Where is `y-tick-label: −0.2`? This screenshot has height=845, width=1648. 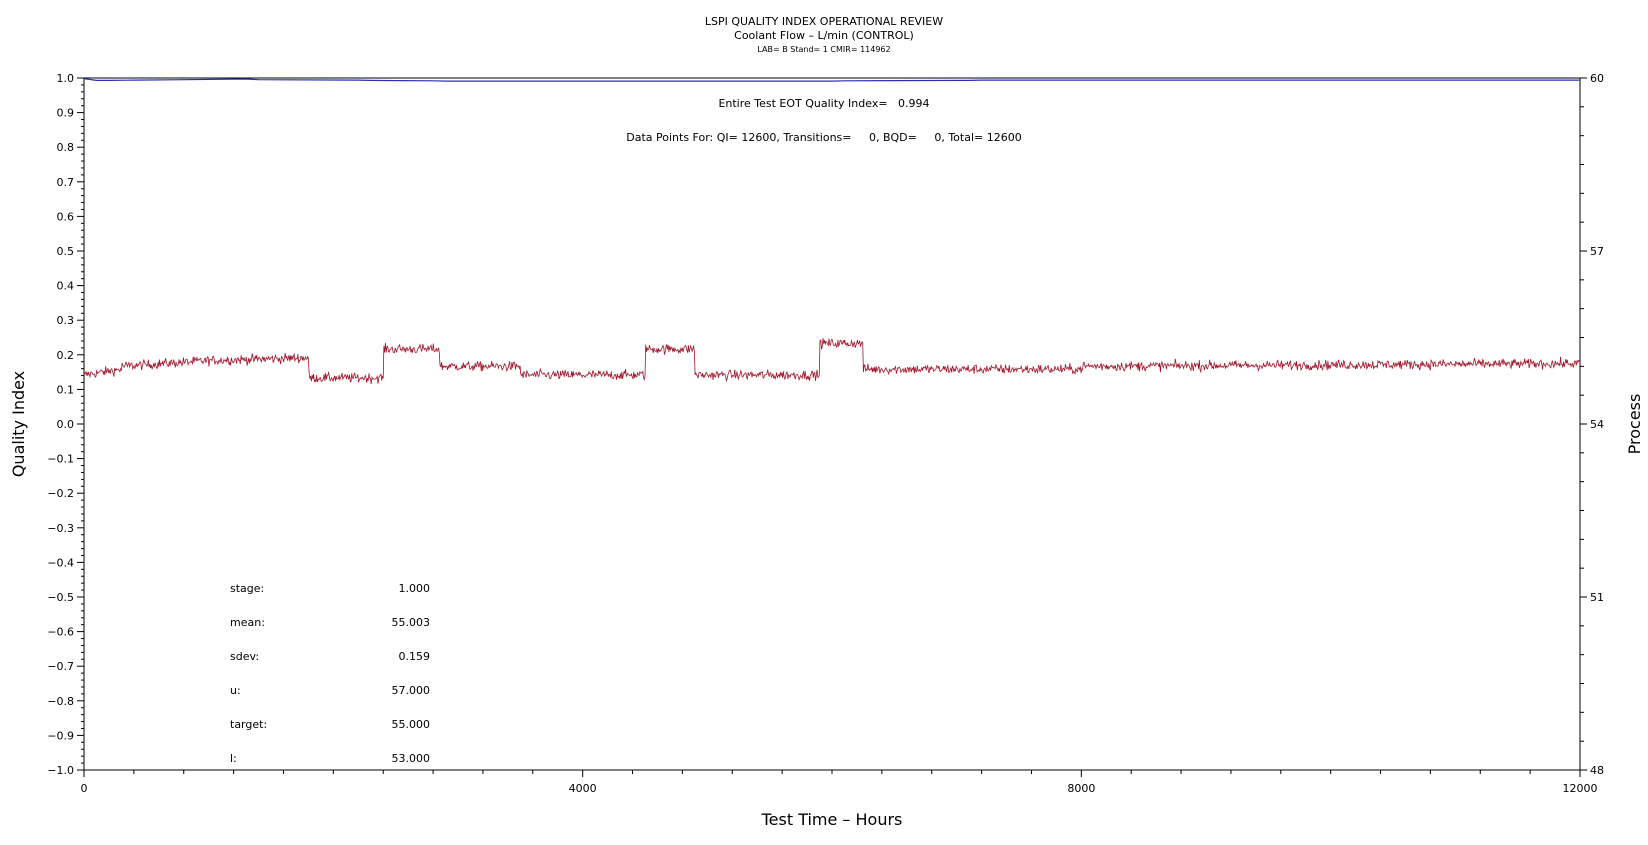
y-tick-label: −0.2 is located at coordinates (60, 493).